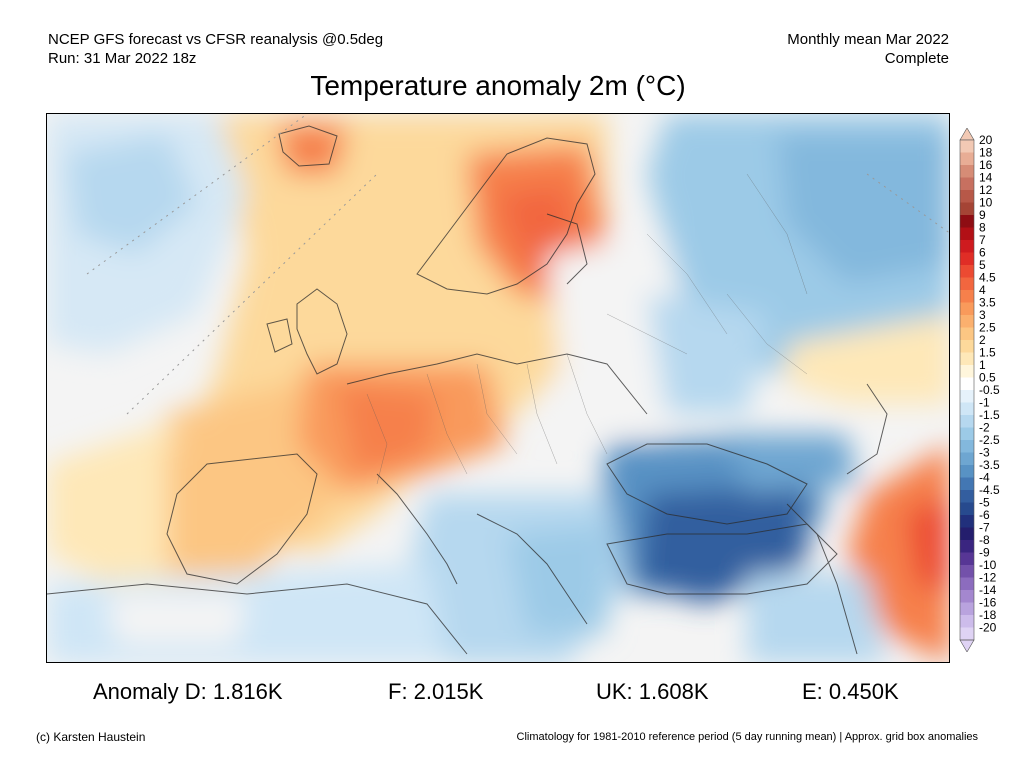 Image resolution: width=1024 pixels, height=768 pixels. What do you see at coordinates (982, 315) in the screenshot?
I see `colorbar-tick-label: 3` at bounding box center [982, 315].